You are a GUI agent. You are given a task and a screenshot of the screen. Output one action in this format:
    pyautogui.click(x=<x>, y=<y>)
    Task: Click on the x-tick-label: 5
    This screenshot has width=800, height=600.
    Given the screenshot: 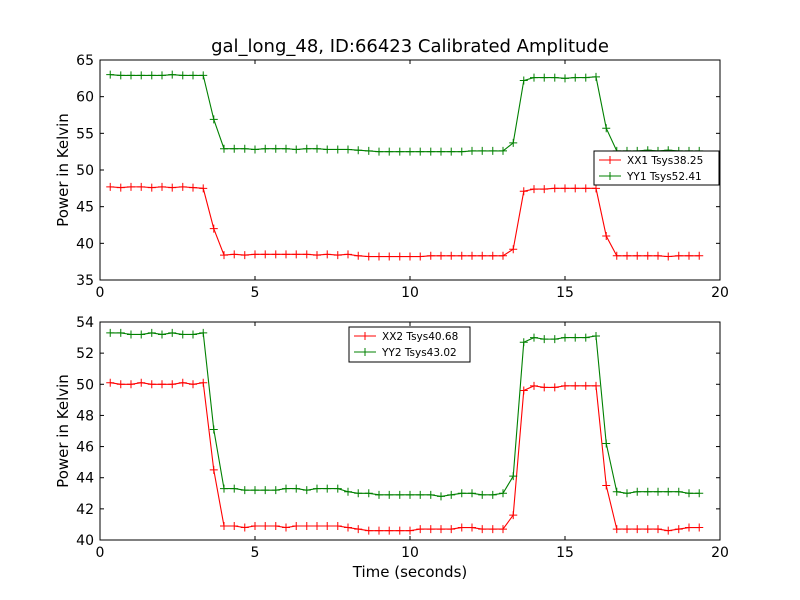 What is the action you would take?
    pyautogui.click(x=255, y=293)
    